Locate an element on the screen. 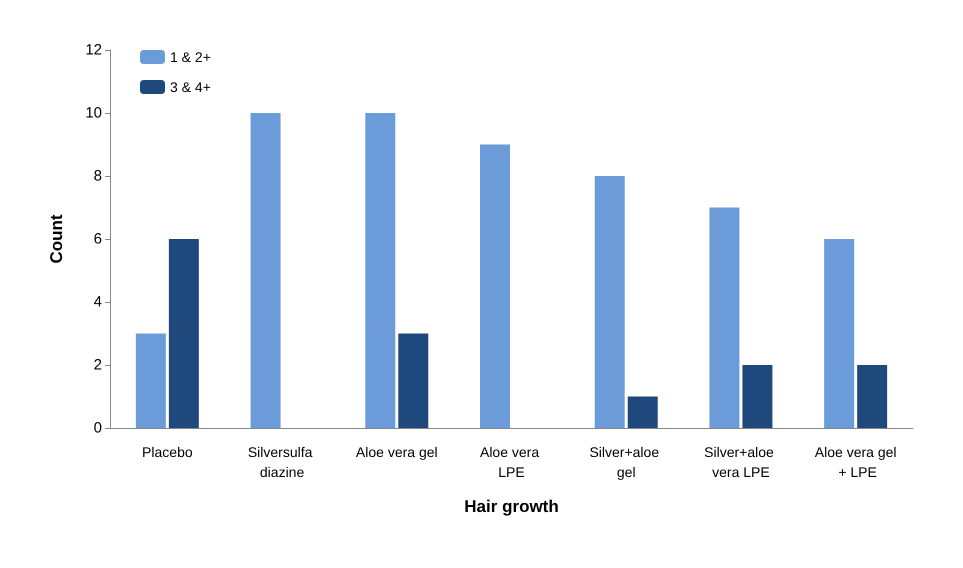 The height and width of the screenshot is (568, 963). x-tick-label: Silver+aloe vera LPE is located at coordinates (741, 462).